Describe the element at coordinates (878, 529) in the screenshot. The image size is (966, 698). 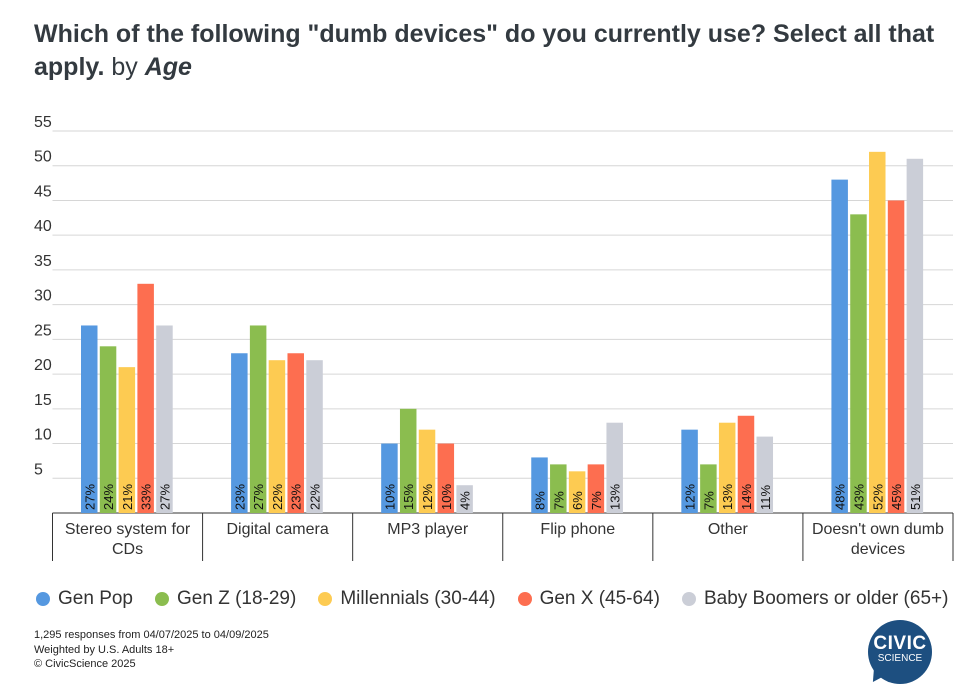
I see `x-category-label: Doesn't own dumb` at that location.